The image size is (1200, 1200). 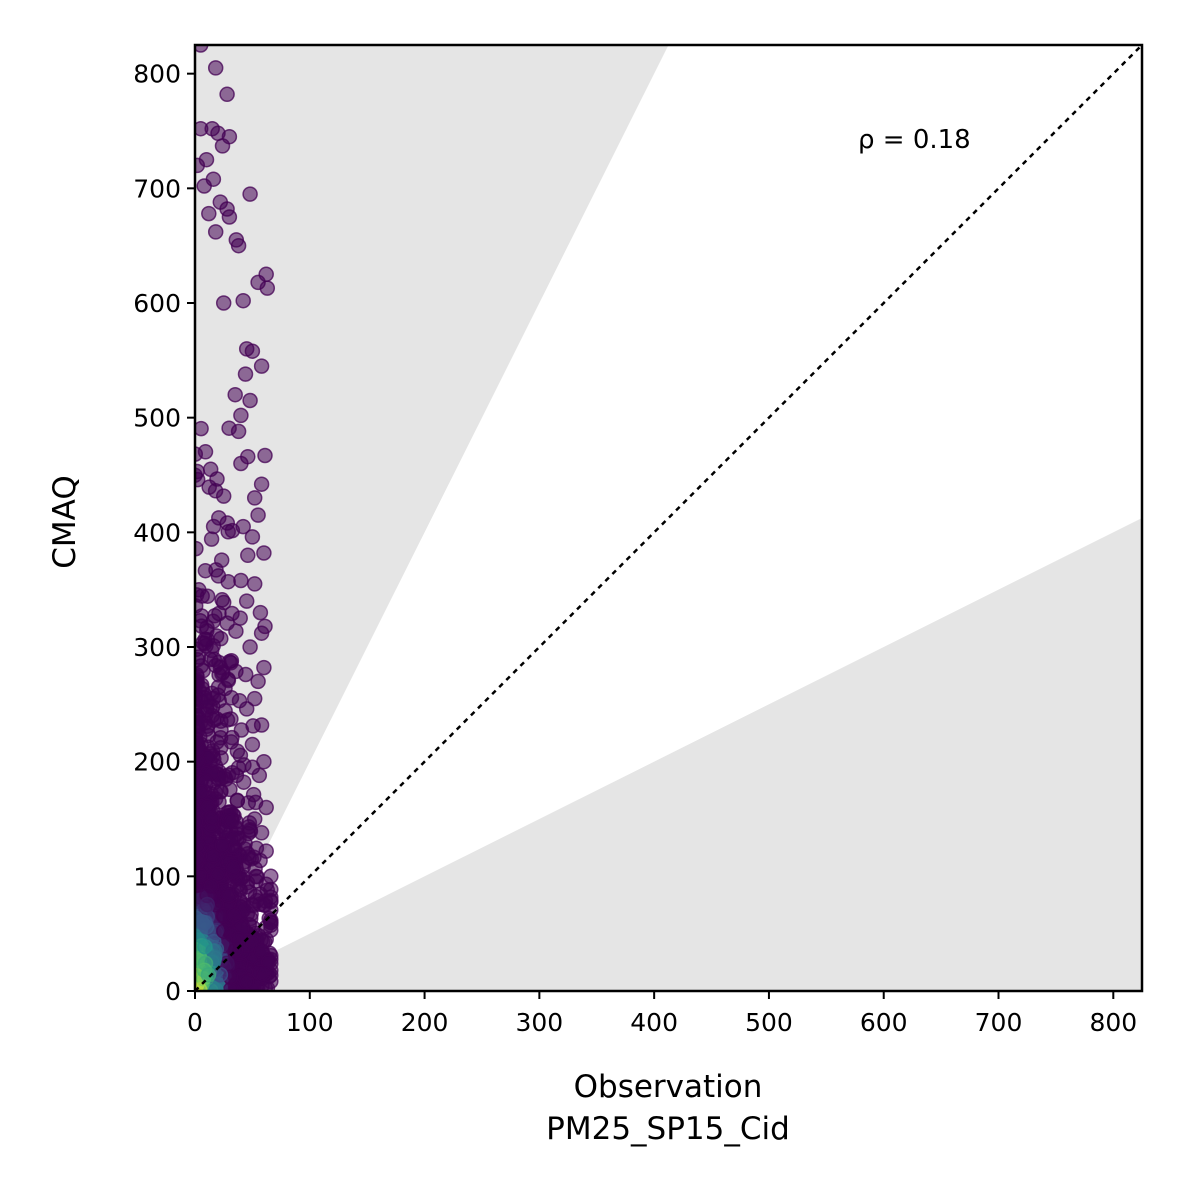 What do you see at coordinates (914, 140) in the screenshot?
I see `annotation-rho: ρ = 0.18` at bounding box center [914, 140].